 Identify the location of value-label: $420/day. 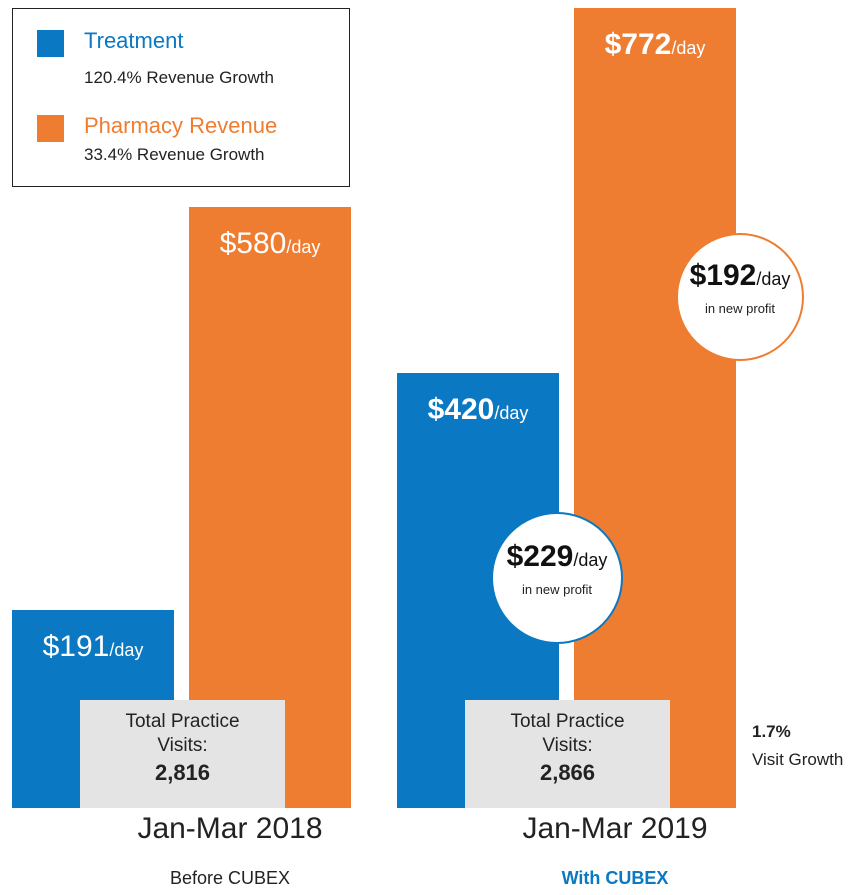
(478, 410).